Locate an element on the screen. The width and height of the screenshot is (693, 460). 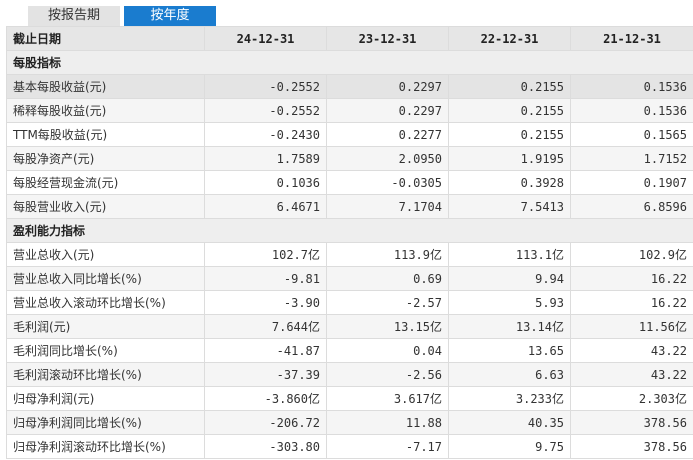
value-cell: 43.22 is located at coordinates (631, 374).